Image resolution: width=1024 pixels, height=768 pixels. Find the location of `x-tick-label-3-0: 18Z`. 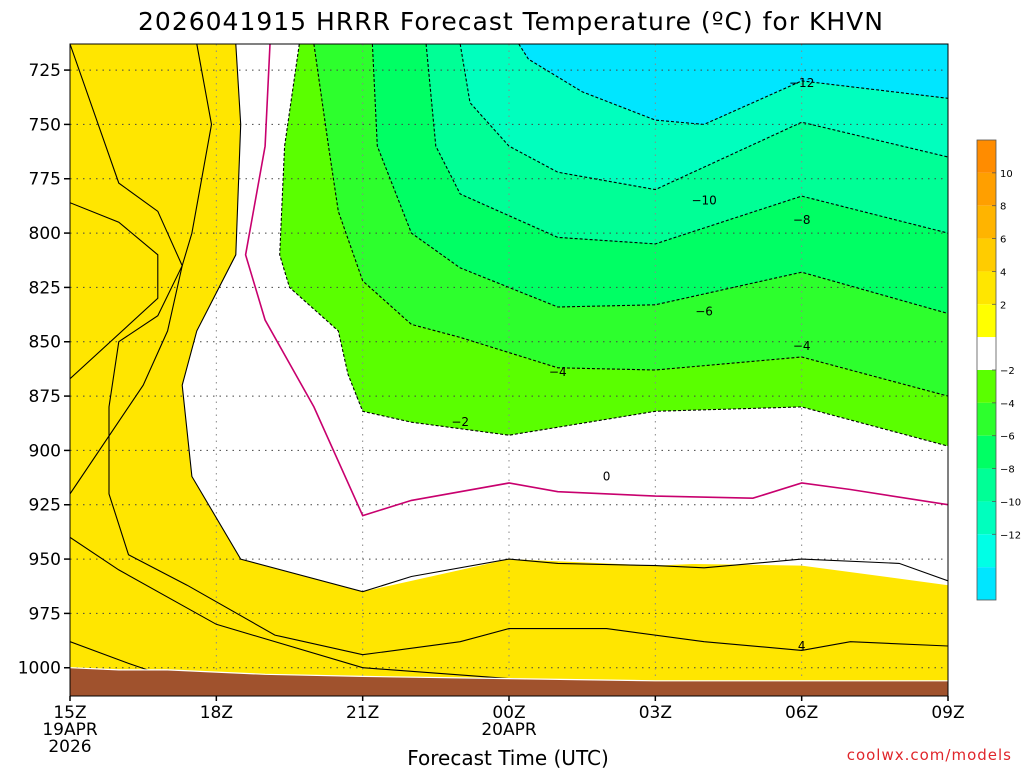

x-tick-label-3-0: 18Z is located at coordinates (216, 713).